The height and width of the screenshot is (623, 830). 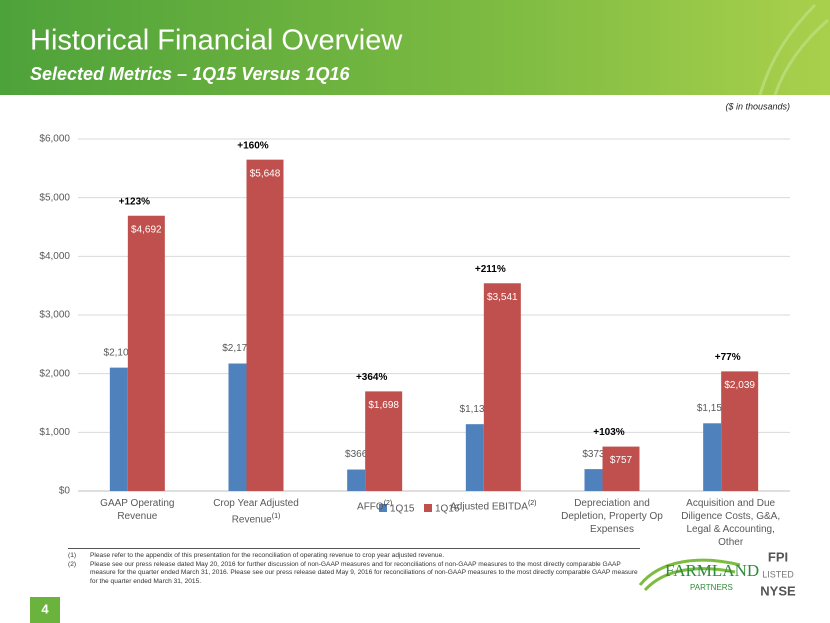 I want to click on slide-title: Historical Financial Overview, so click(x=216, y=41).